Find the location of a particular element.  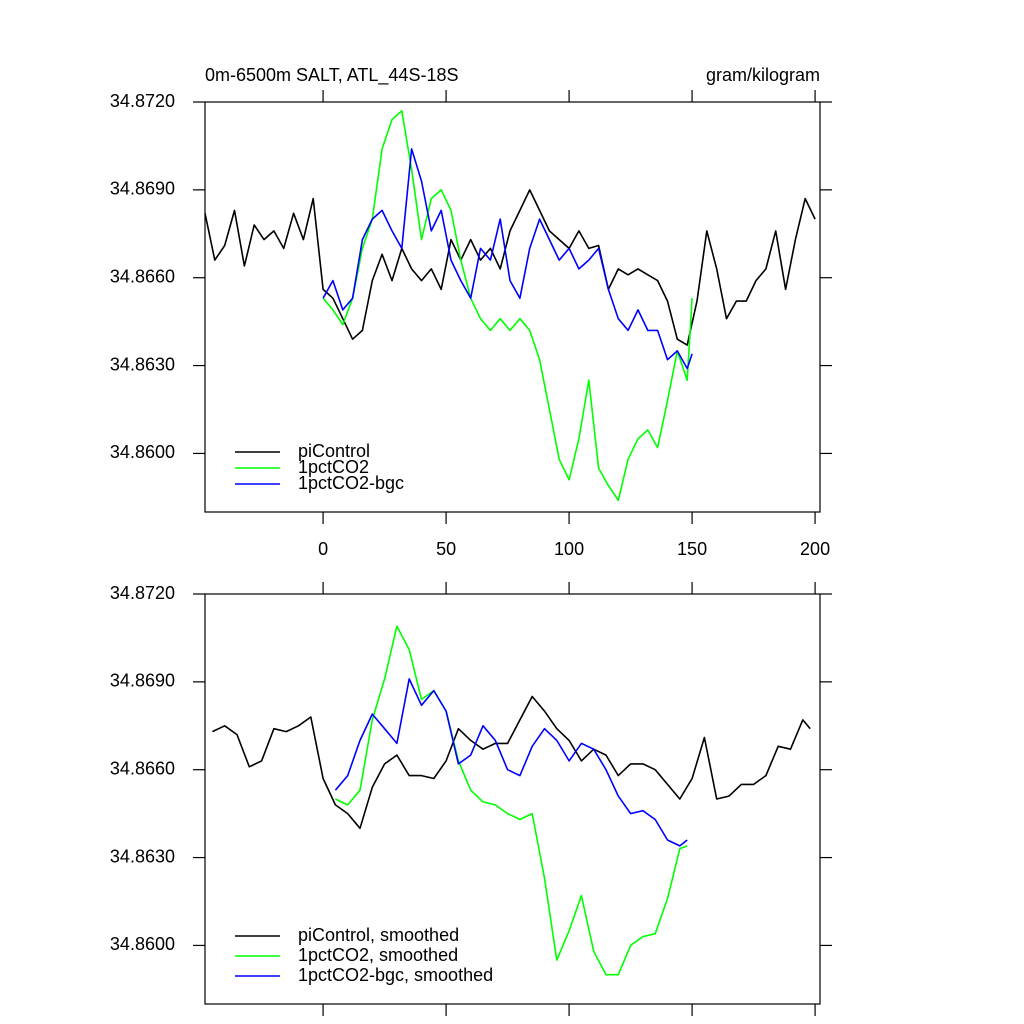

x-tick-label: 150 is located at coordinates (692, 549).